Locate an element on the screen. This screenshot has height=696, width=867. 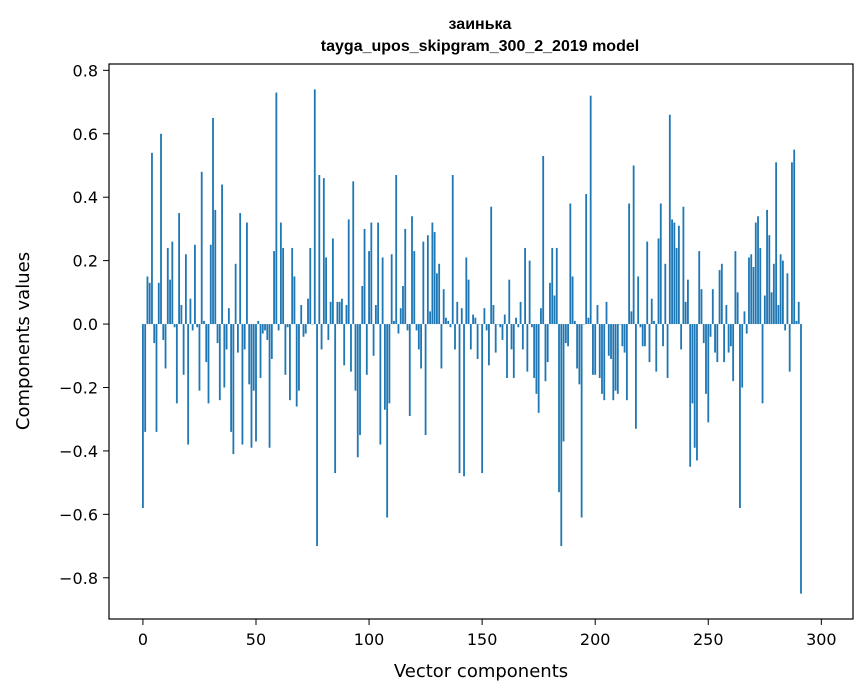
y-tick-label: −0.8 is located at coordinates (78, 578).